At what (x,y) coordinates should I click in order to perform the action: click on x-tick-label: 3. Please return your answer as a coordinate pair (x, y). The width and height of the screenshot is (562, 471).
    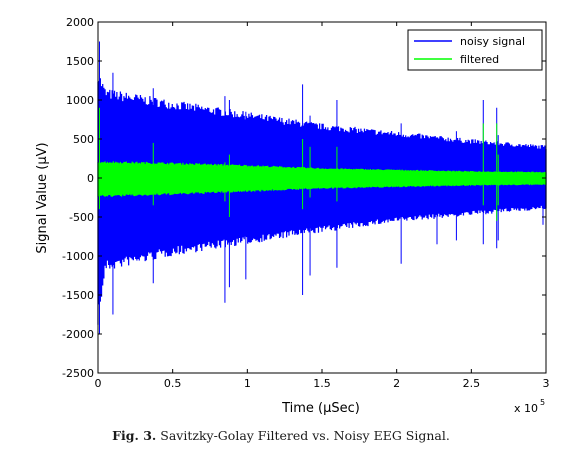
    Looking at the image, I should click on (546, 383).